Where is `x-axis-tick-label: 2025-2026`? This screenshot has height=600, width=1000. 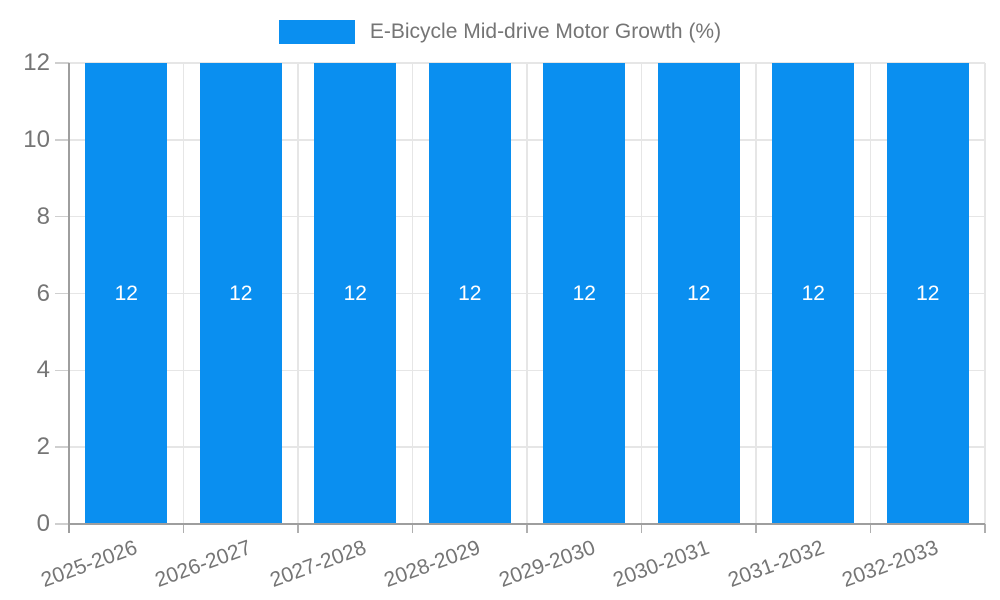
x-axis-tick-label: 2025-2026 is located at coordinates (89, 564).